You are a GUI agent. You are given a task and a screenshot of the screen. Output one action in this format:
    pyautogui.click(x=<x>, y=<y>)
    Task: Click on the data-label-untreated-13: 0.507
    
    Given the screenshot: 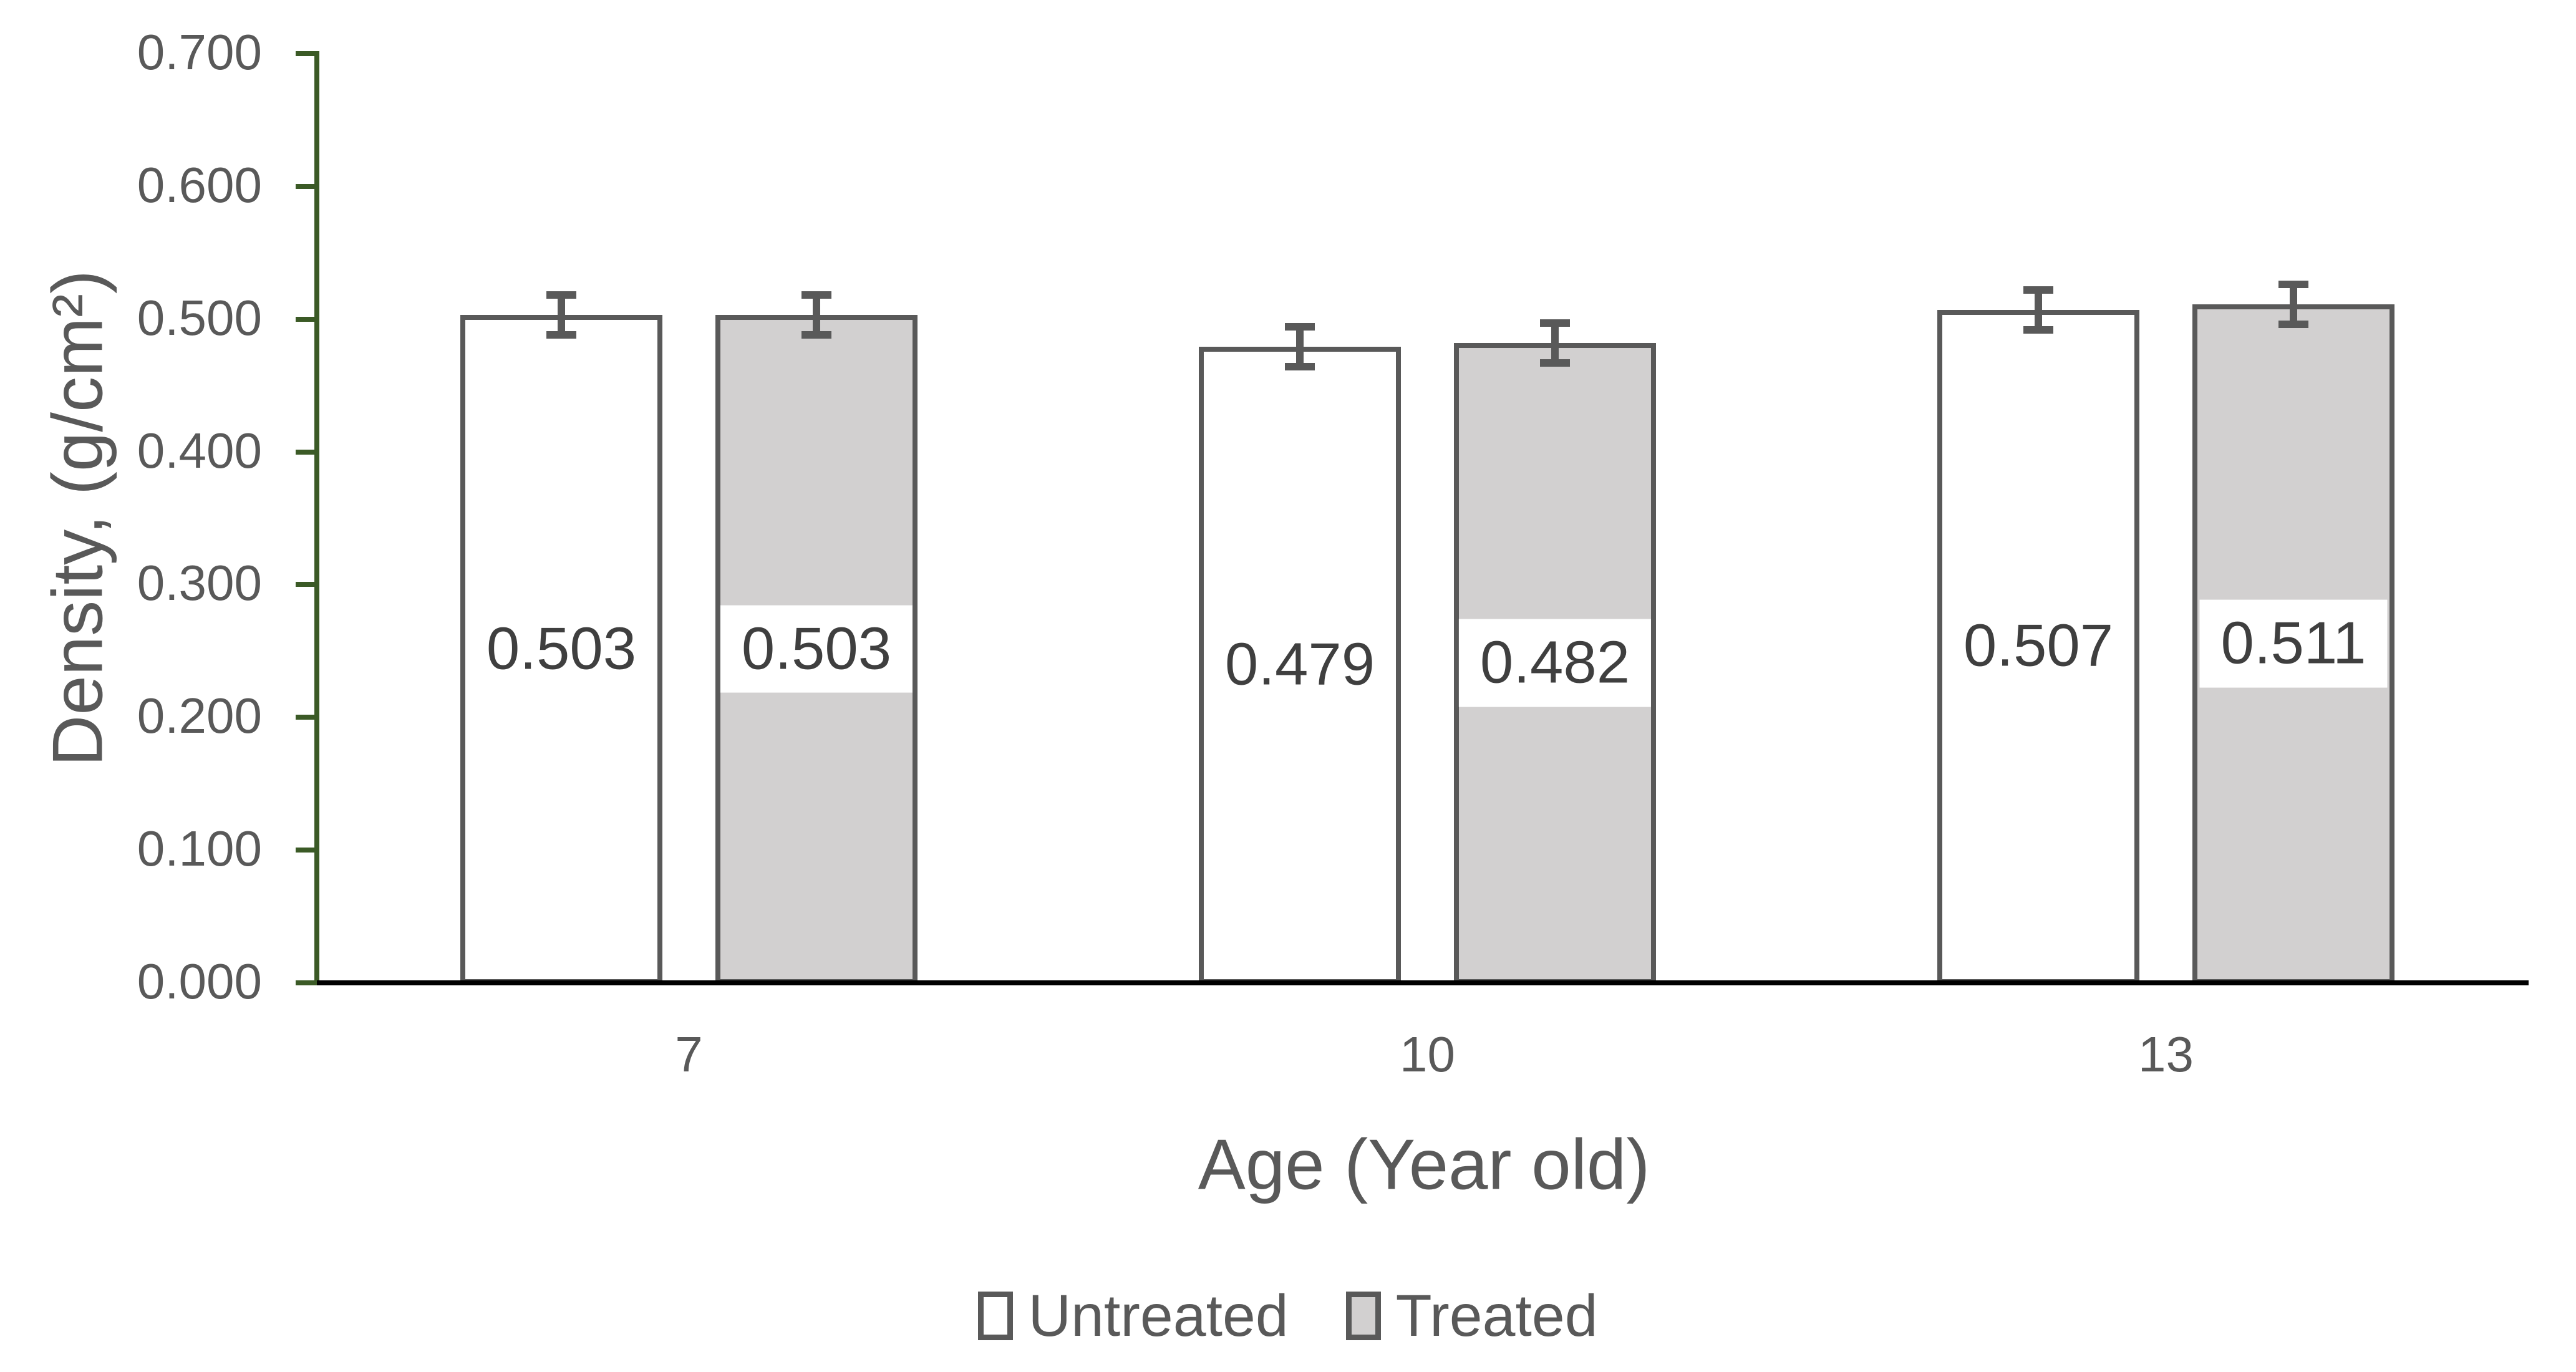 What is the action you would take?
    pyautogui.click(x=2038, y=646)
    